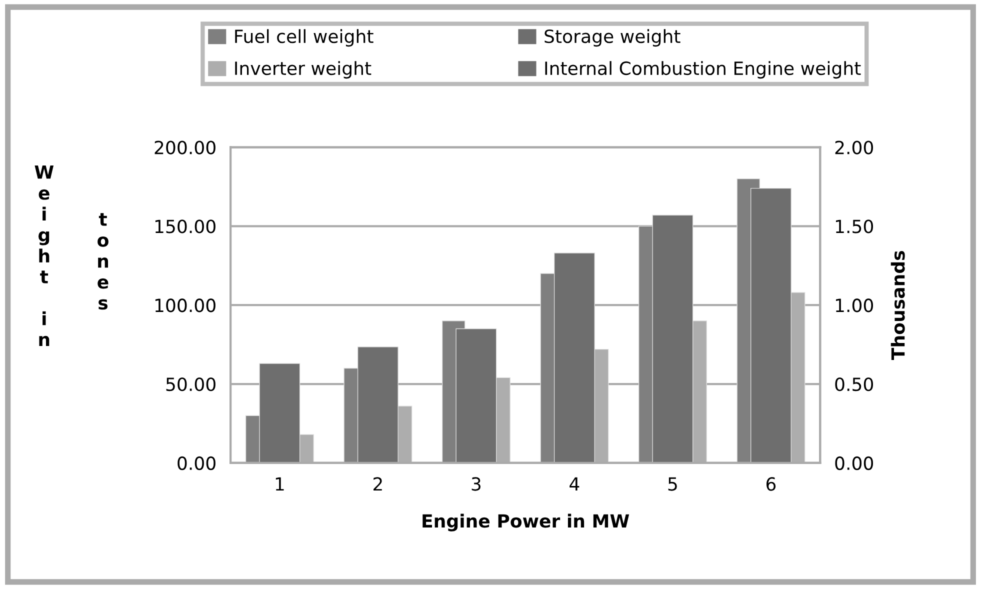 The width and height of the screenshot is (981, 589). What do you see at coordinates (703, 70) in the screenshot?
I see `legend-label: Internal Combustion Engine weight` at bounding box center [703, 70].